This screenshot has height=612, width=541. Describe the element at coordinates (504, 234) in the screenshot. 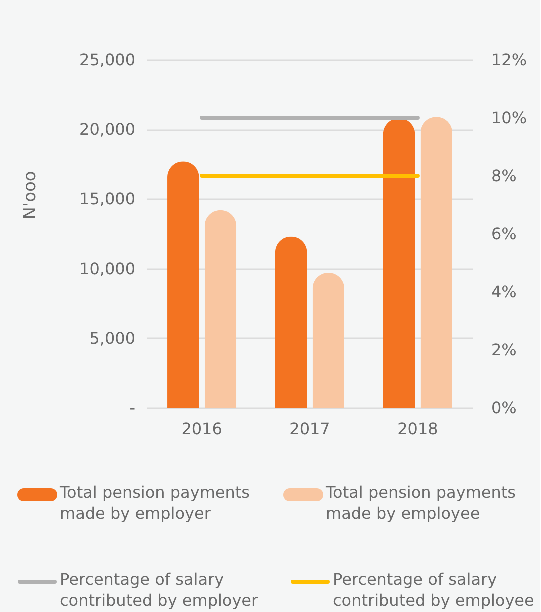

I see `y2-tick-label: 6%` at that location.